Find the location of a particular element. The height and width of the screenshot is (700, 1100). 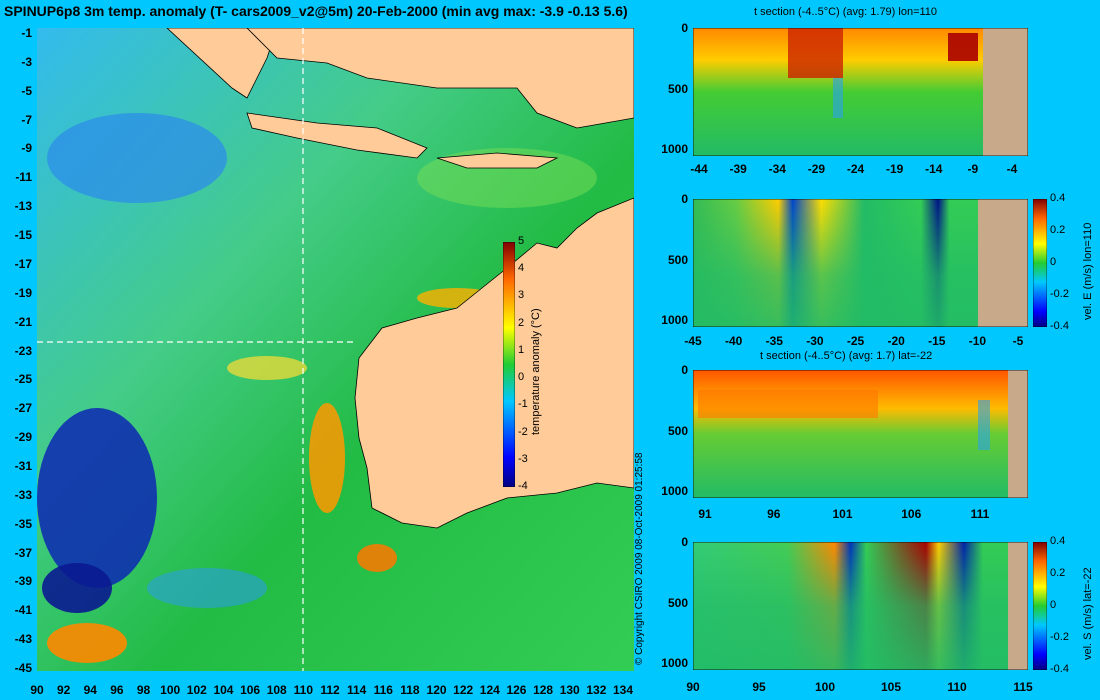

x-tick-label: -40 is located at coordinates (733, 341).